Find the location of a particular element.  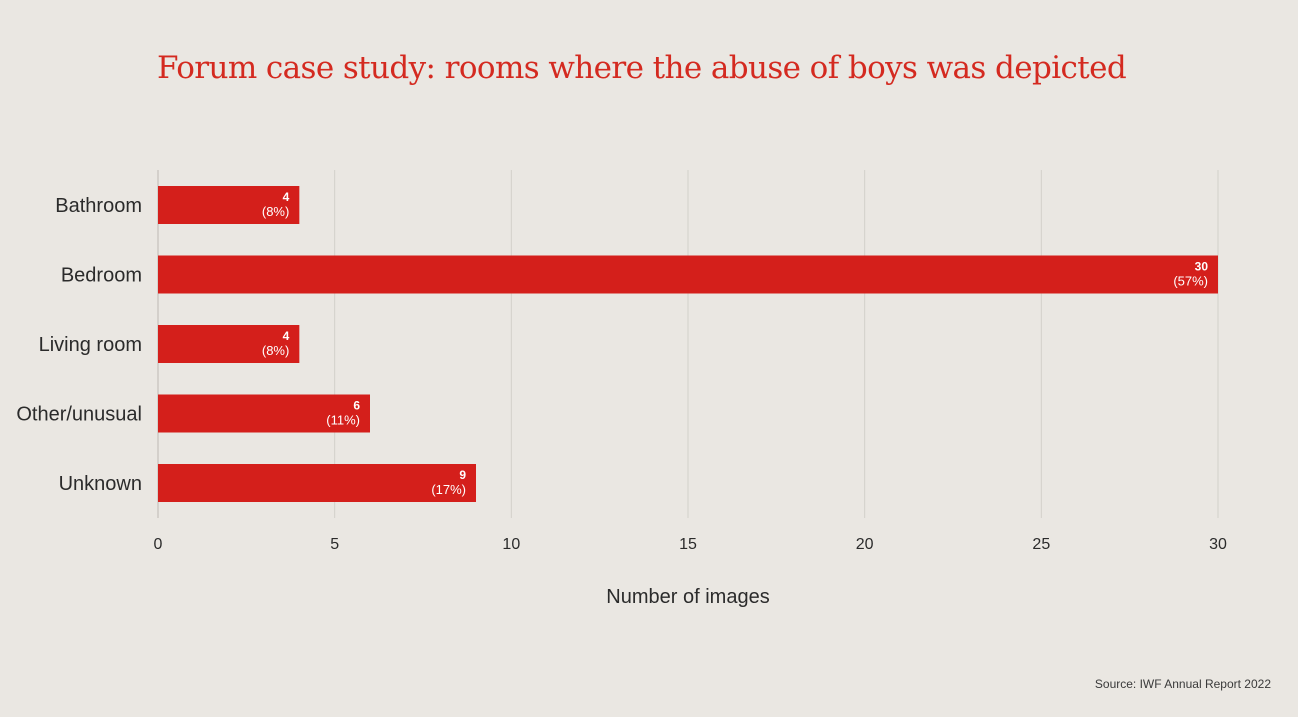

bar-value-label: 6 is located at coordinates (356, 406).